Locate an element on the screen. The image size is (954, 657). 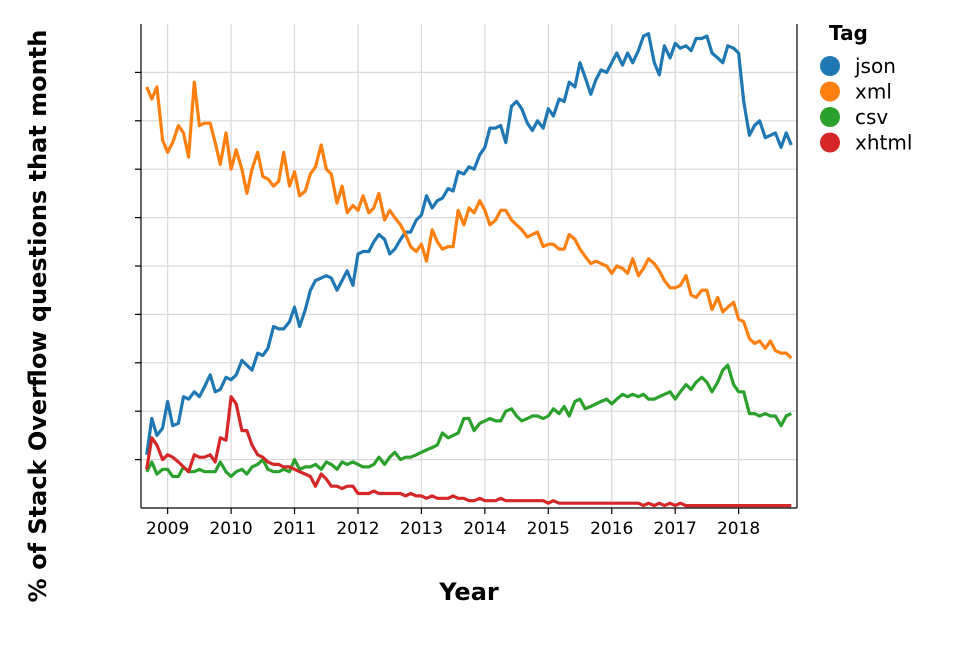
legend-title: Tag is located at coordinates (848, 33).